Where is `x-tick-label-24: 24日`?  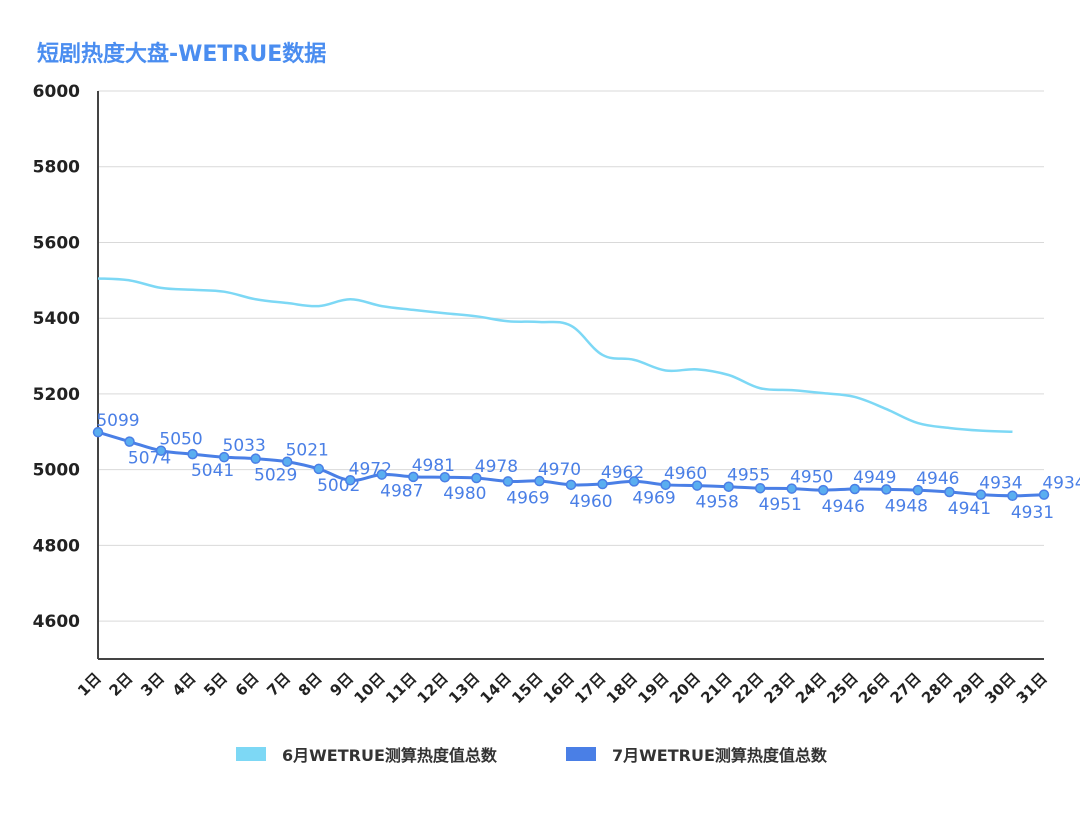 x-tick-label-24: 24日 is located at coordinates (811, 688).